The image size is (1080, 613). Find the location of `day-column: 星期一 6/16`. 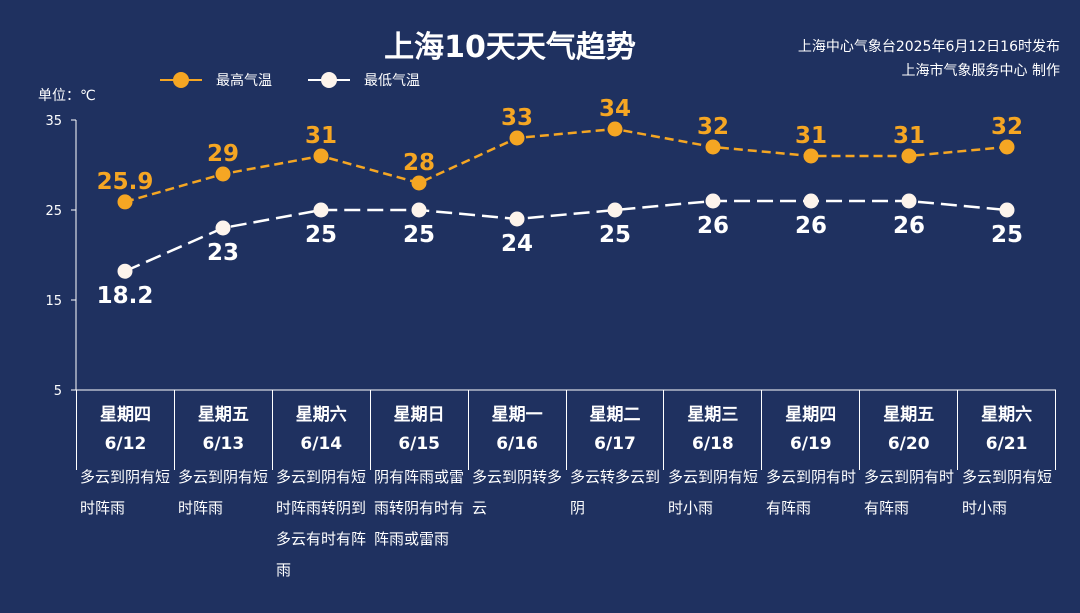

day-column: 星期一 6/16 is located at coordinates (518, 430).